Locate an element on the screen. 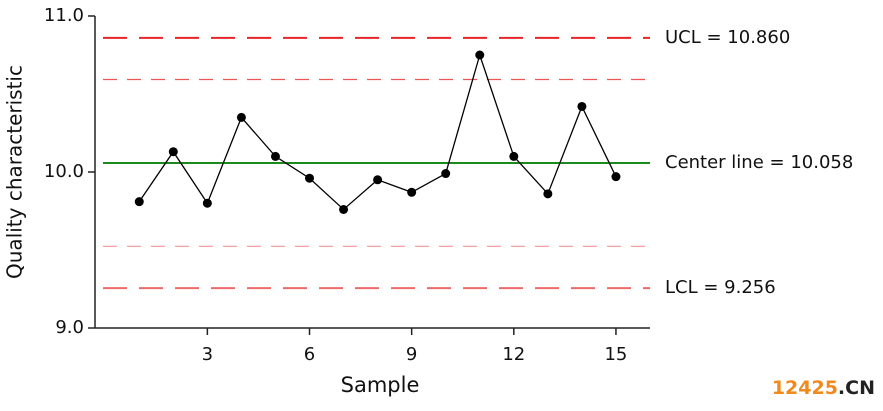  x-tick-label: 6 is located at coordinates (309, 354).